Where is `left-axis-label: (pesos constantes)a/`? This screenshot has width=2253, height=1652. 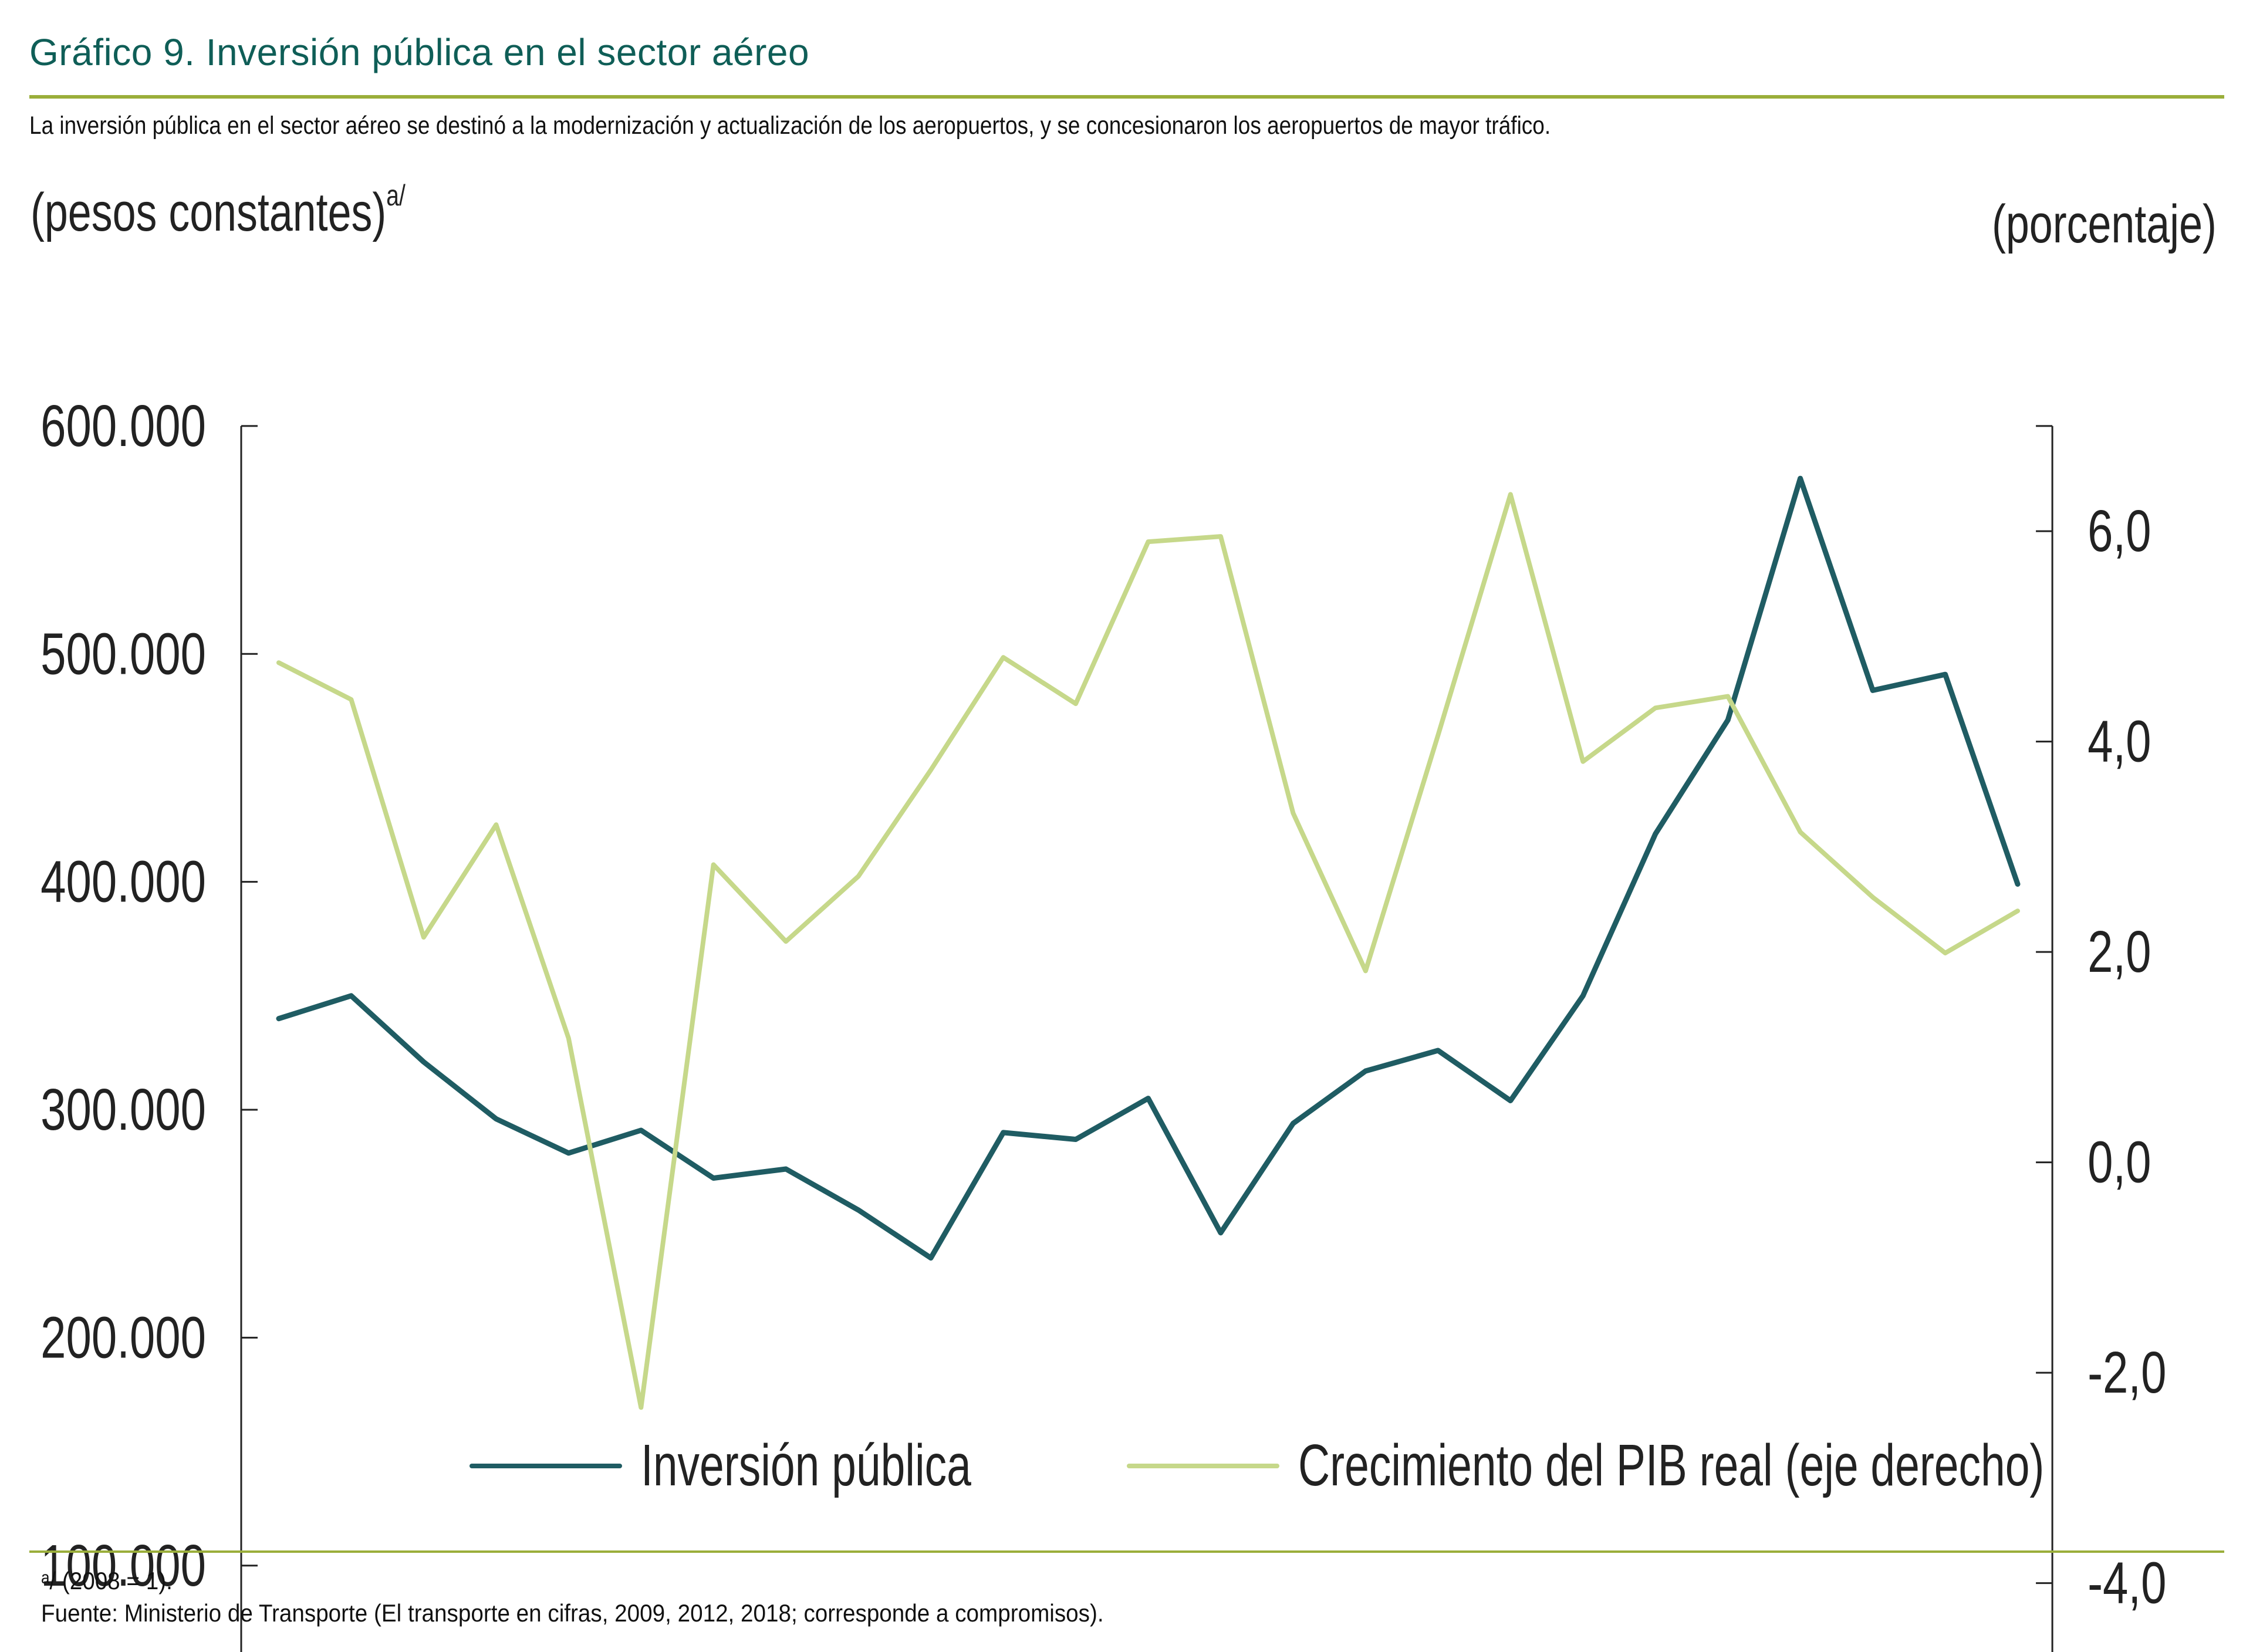
left-axis-label: (pesos constantes)a/ is located at coordinates (218, 211).